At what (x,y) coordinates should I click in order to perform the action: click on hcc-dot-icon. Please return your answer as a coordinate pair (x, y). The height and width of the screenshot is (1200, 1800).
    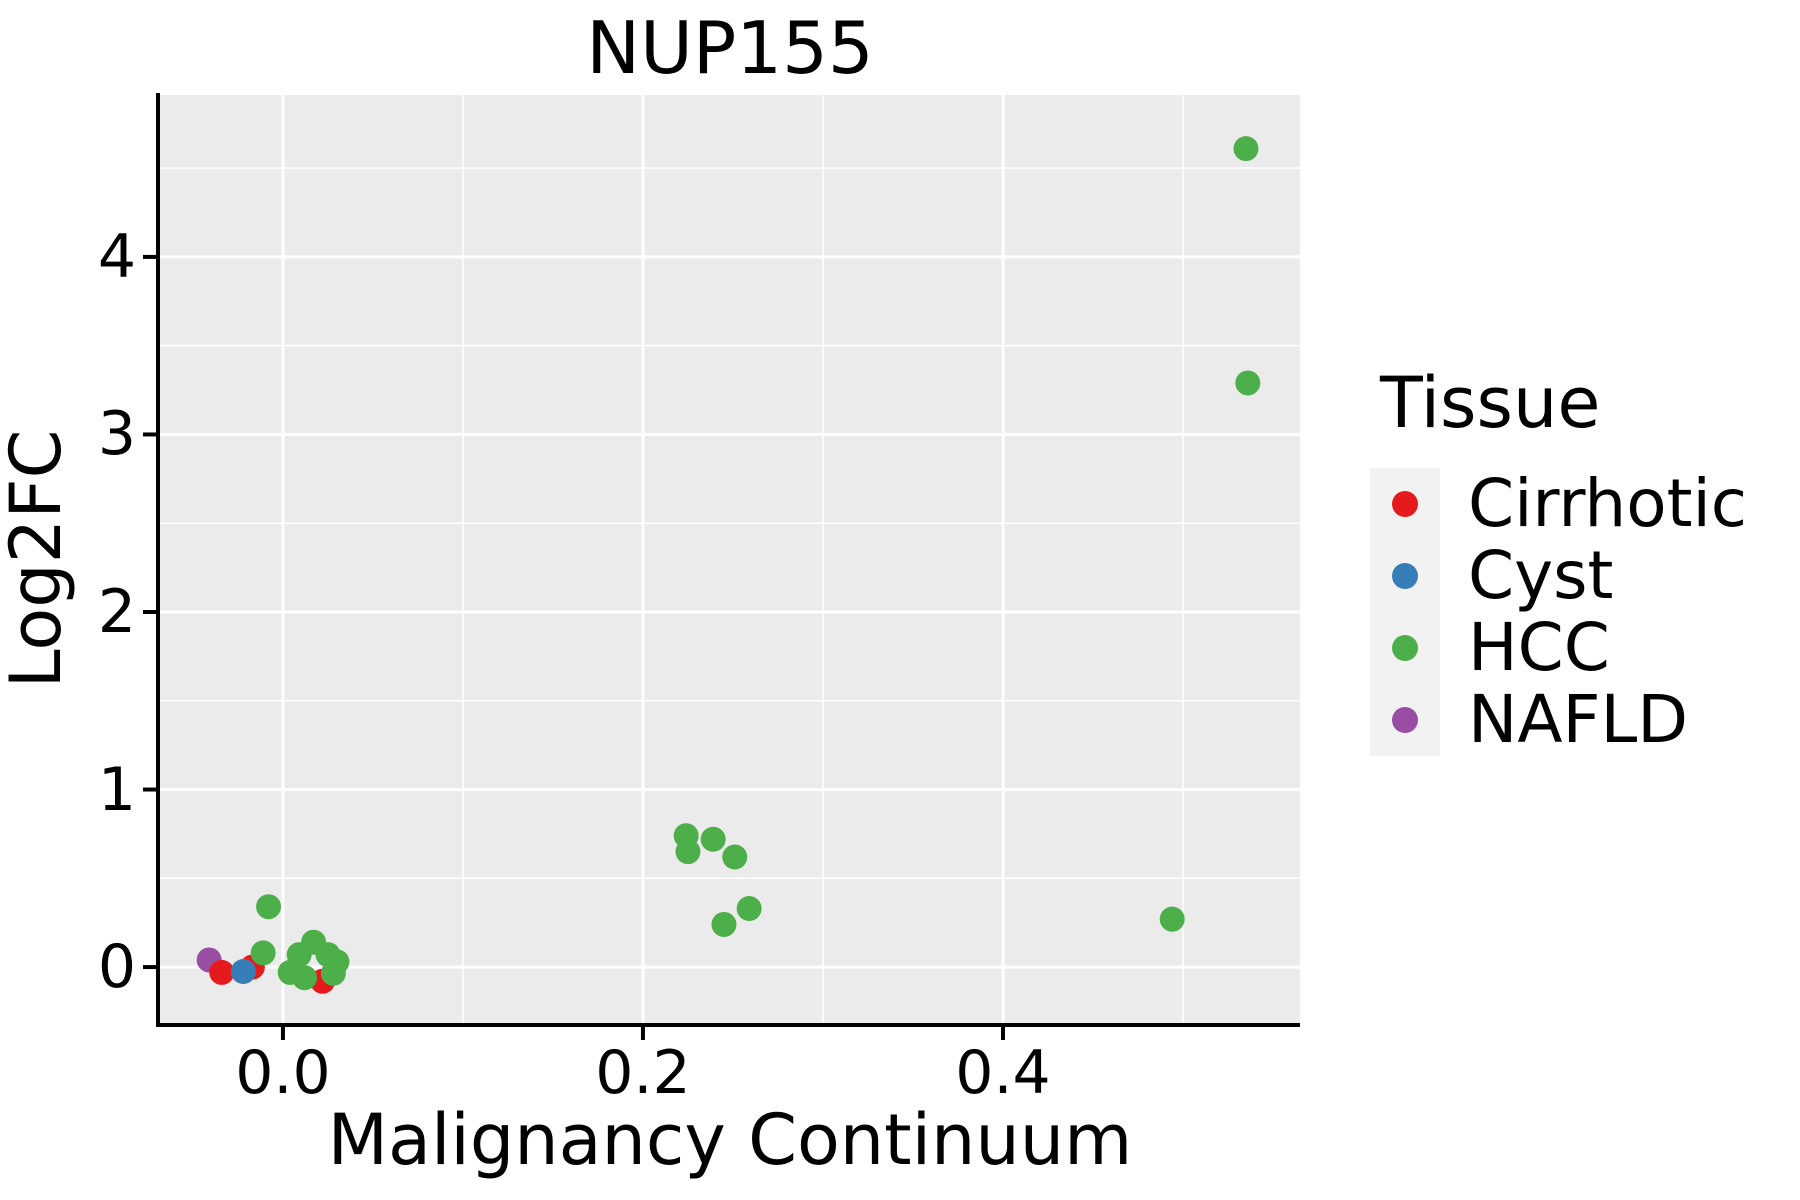
    Looking at the image, I should click on (1405, 648).